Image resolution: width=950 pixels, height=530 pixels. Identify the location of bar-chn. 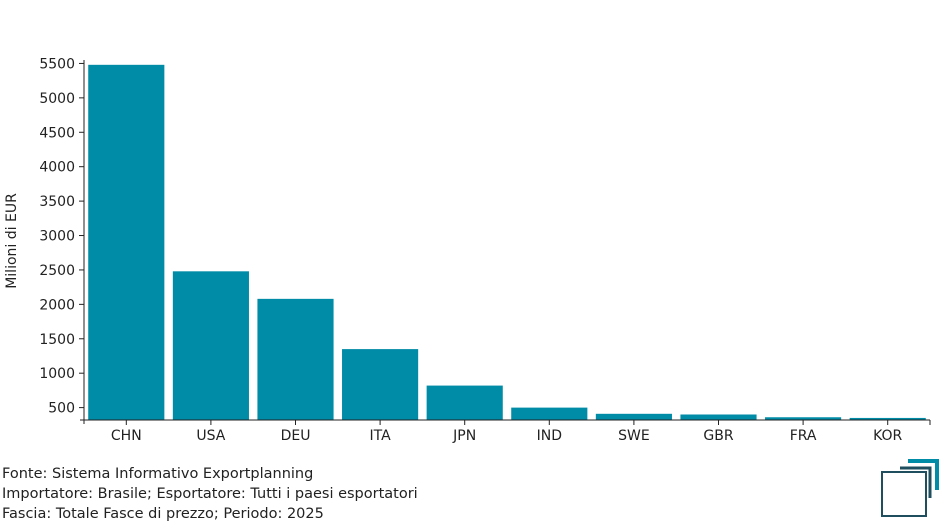
(126, 242).